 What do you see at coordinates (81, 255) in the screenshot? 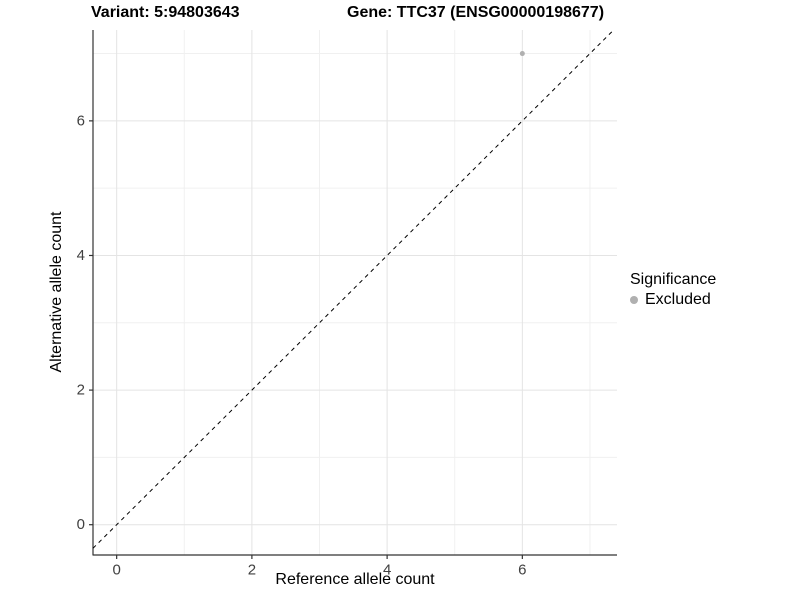
I see `y-tick-label: 4` at bounding box center [81, 255].